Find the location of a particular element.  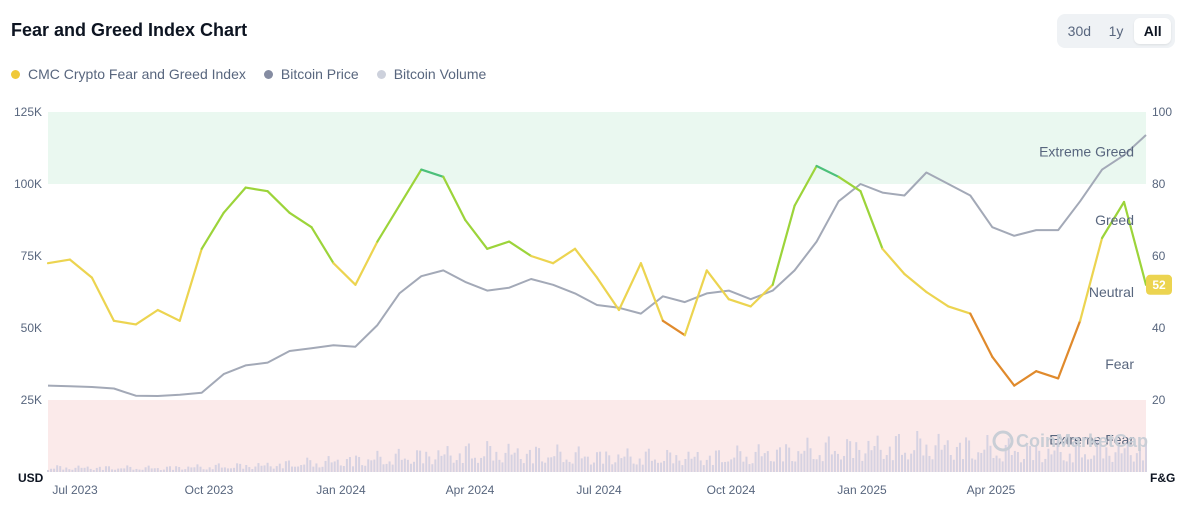

left-axis-unit: USD is located at coordinates (31, 478).